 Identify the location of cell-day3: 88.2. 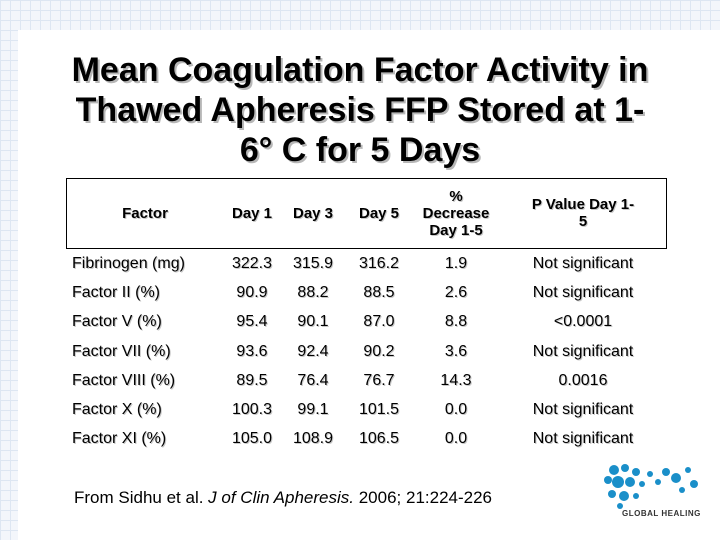
(313, 292).